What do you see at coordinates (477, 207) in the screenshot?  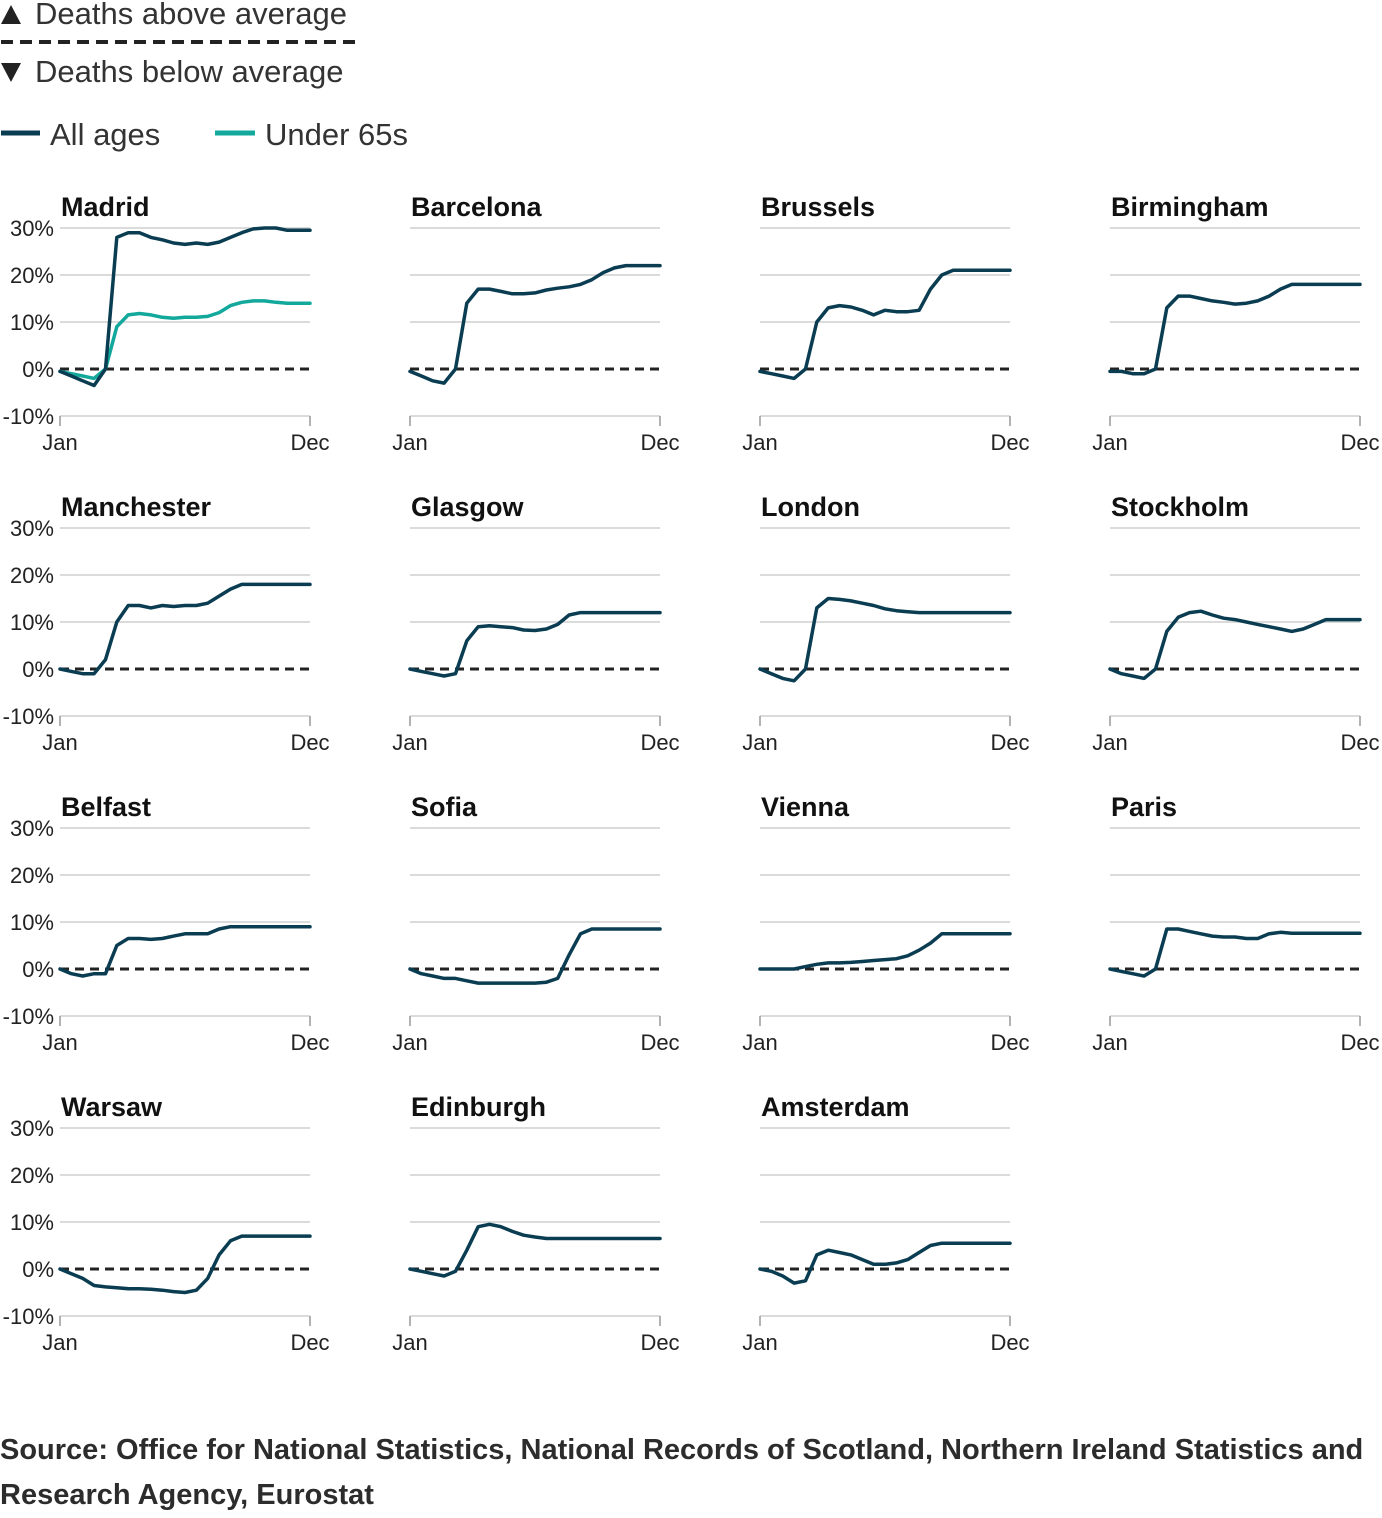 I see `panel-title: Barcelona` at bounding box center [477, 207].